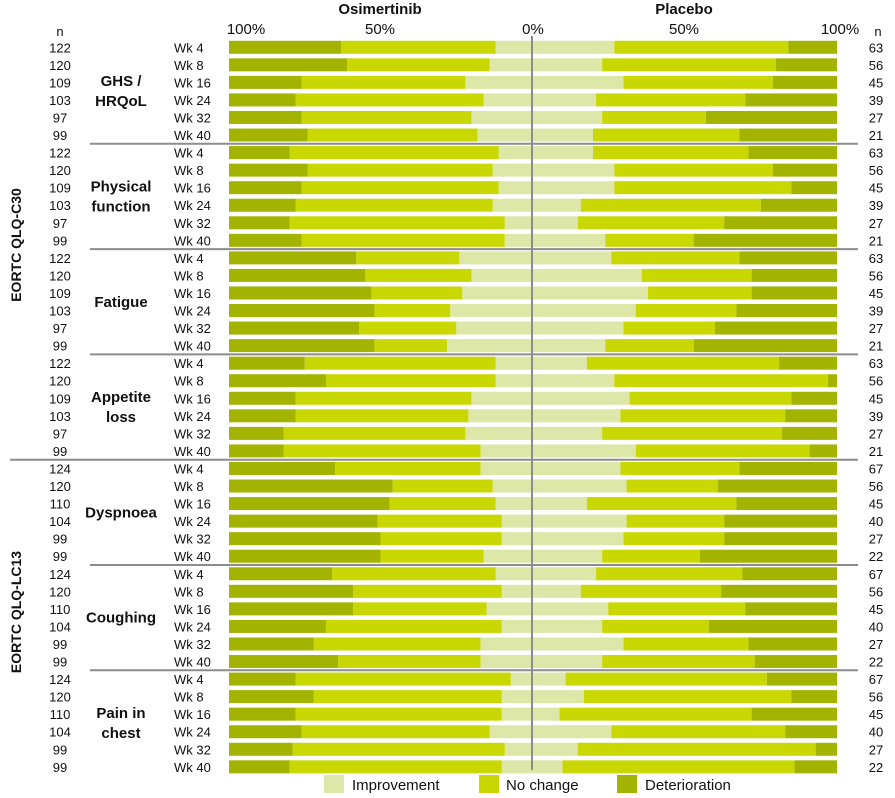 The width and height of the screenshot is (895, 798). I want to click on n-placebo-label: 56, so click(876, 170).